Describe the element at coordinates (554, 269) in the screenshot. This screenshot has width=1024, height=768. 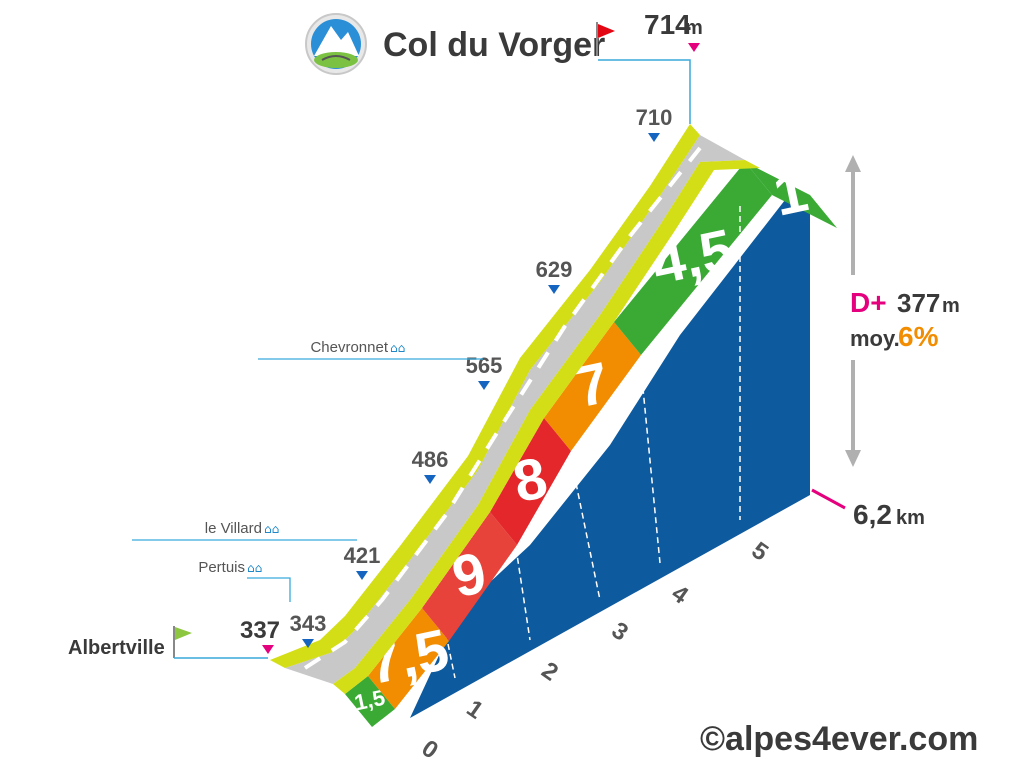
I see `altitude-label: 629` at that location.